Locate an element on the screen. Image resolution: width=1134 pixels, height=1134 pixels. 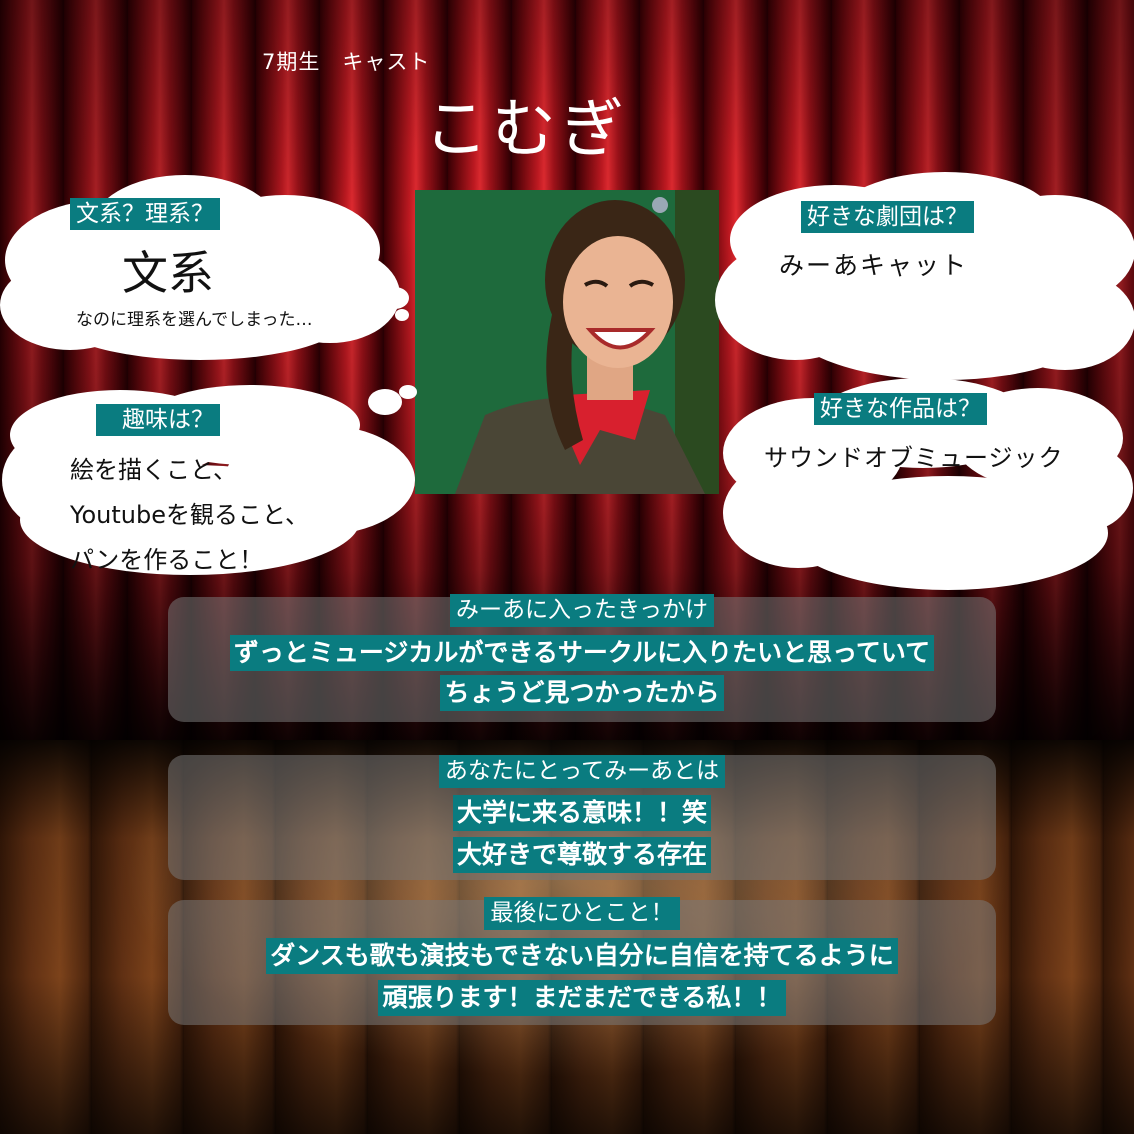
panel-title: 最後にひとこと！ is located at coordinates (582, 913).